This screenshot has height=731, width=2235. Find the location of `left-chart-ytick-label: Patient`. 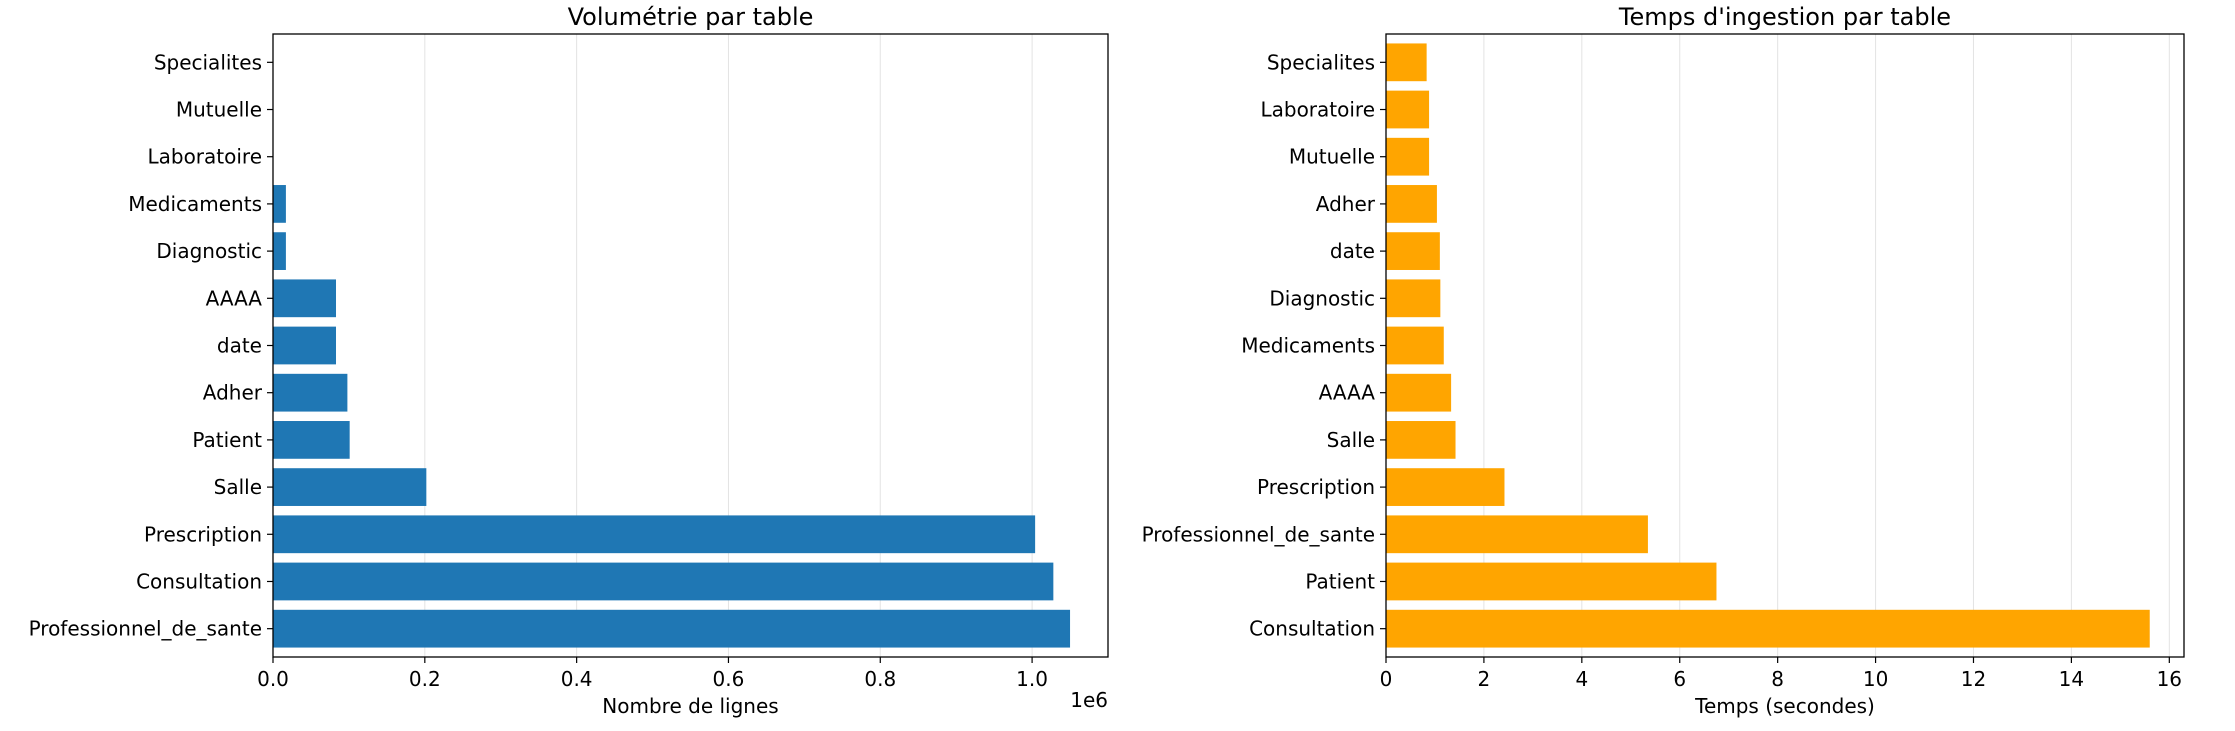

left-chart-ytick-label: Patient is located at coordinates (227, 440).